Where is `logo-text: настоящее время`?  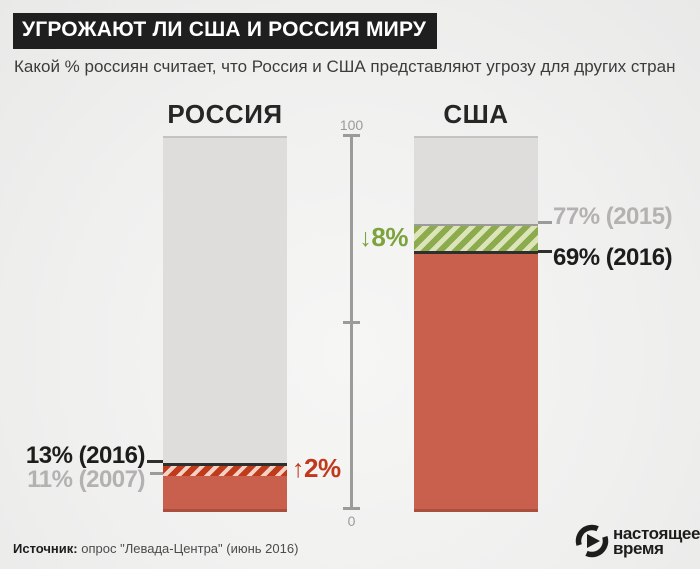
logo-text: настоящее время is located at coordinates (656, 541).